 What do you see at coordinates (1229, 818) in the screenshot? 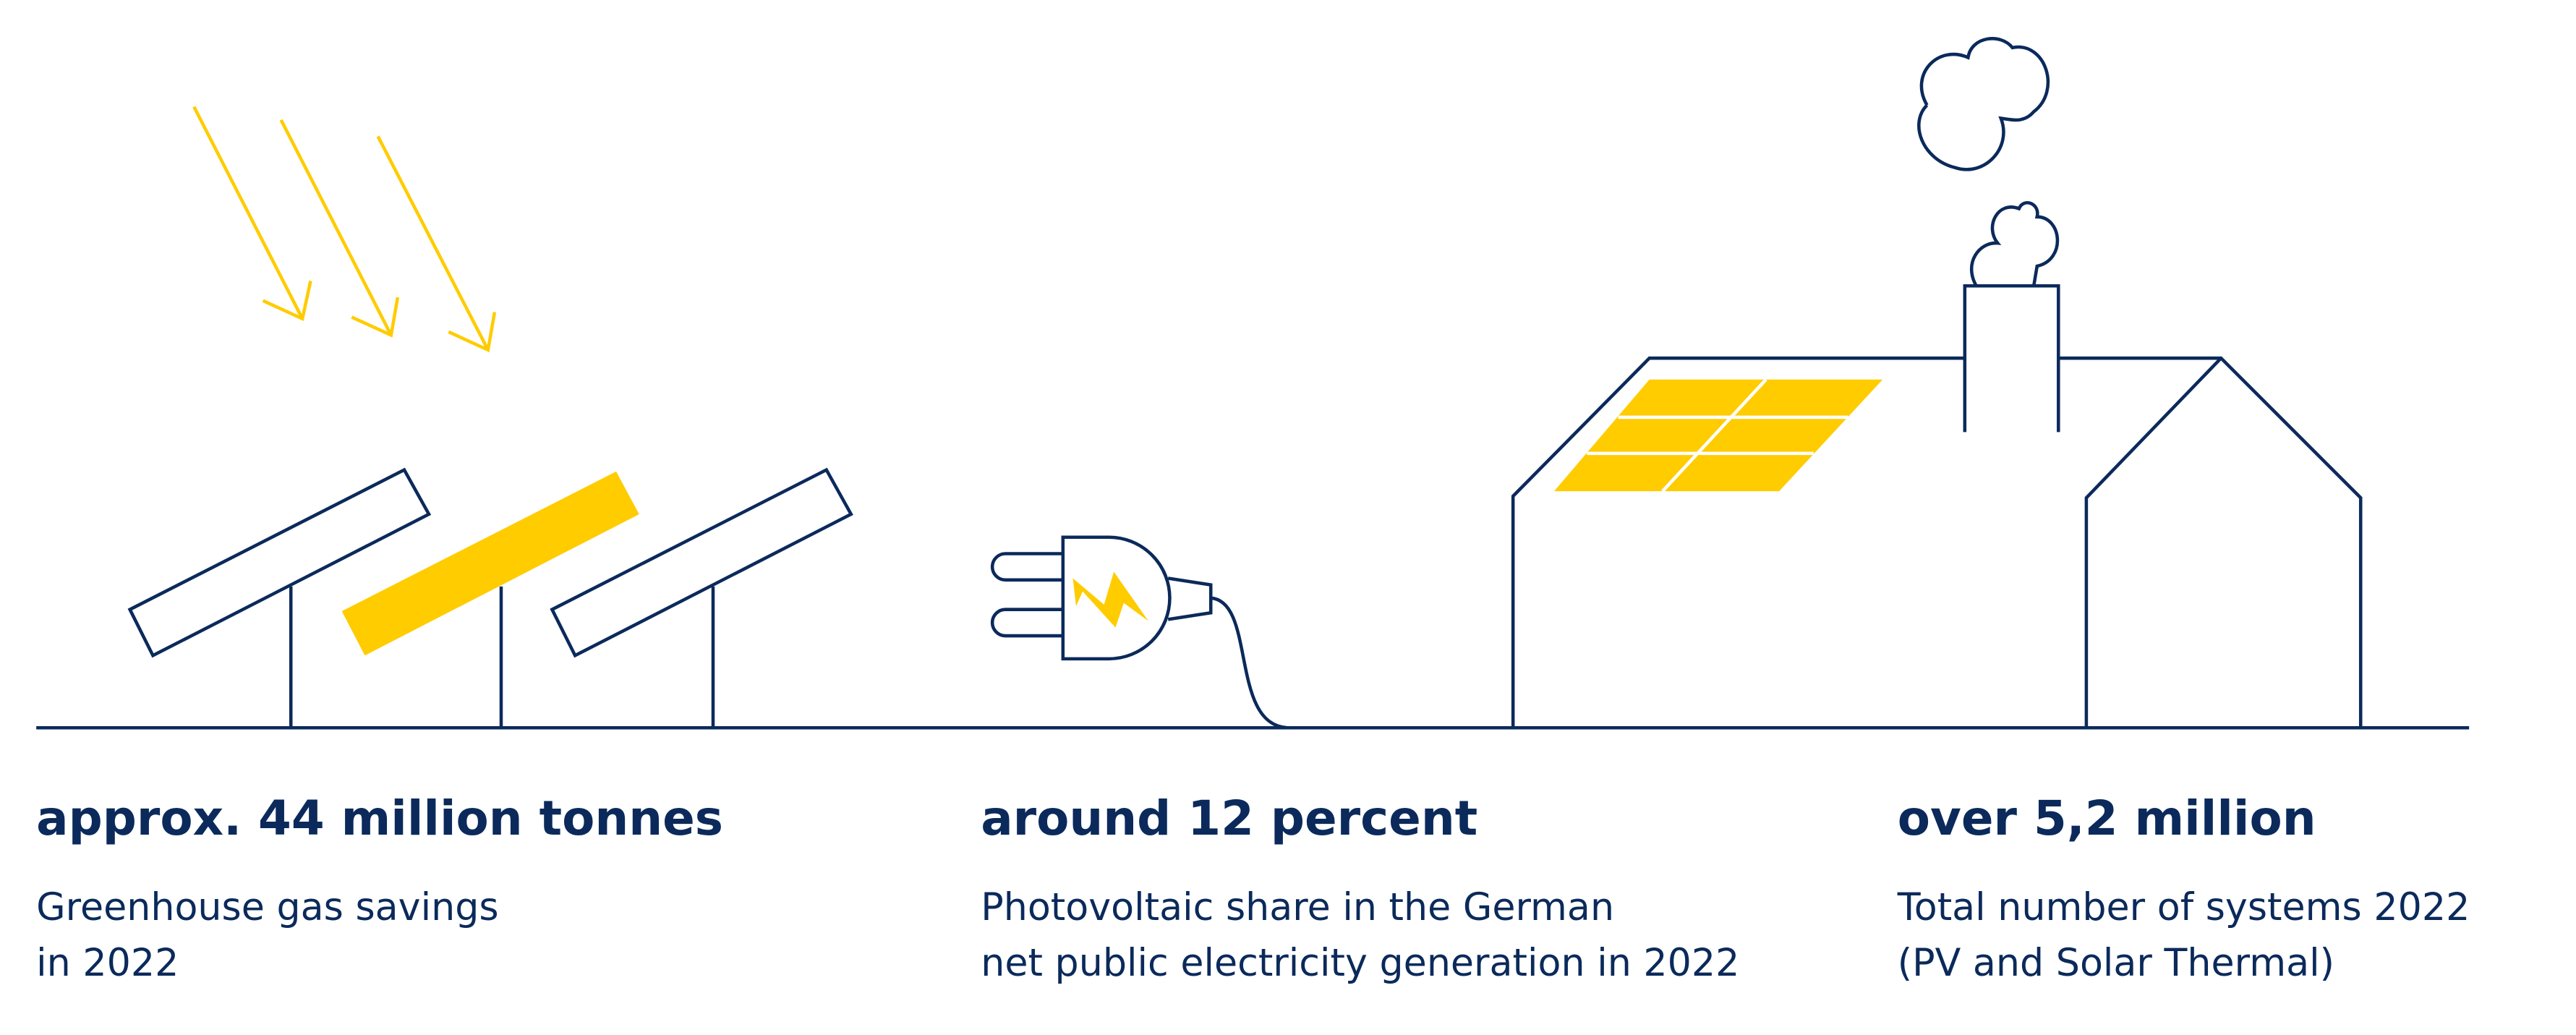
I see `stat-headline: around 12 percent` at bounding box center [1229, 818].